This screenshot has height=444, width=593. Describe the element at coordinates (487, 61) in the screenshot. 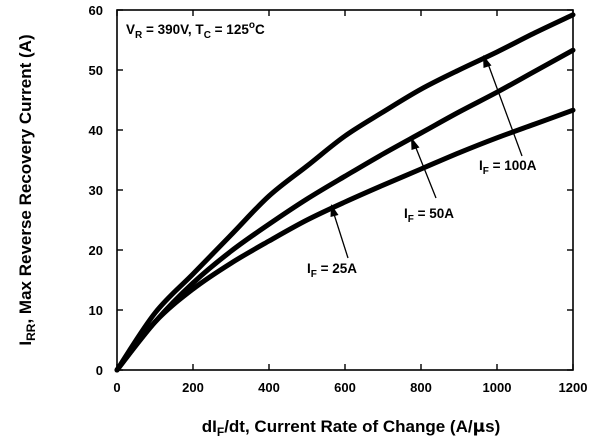

I see `arrowhead-100a` at that location.